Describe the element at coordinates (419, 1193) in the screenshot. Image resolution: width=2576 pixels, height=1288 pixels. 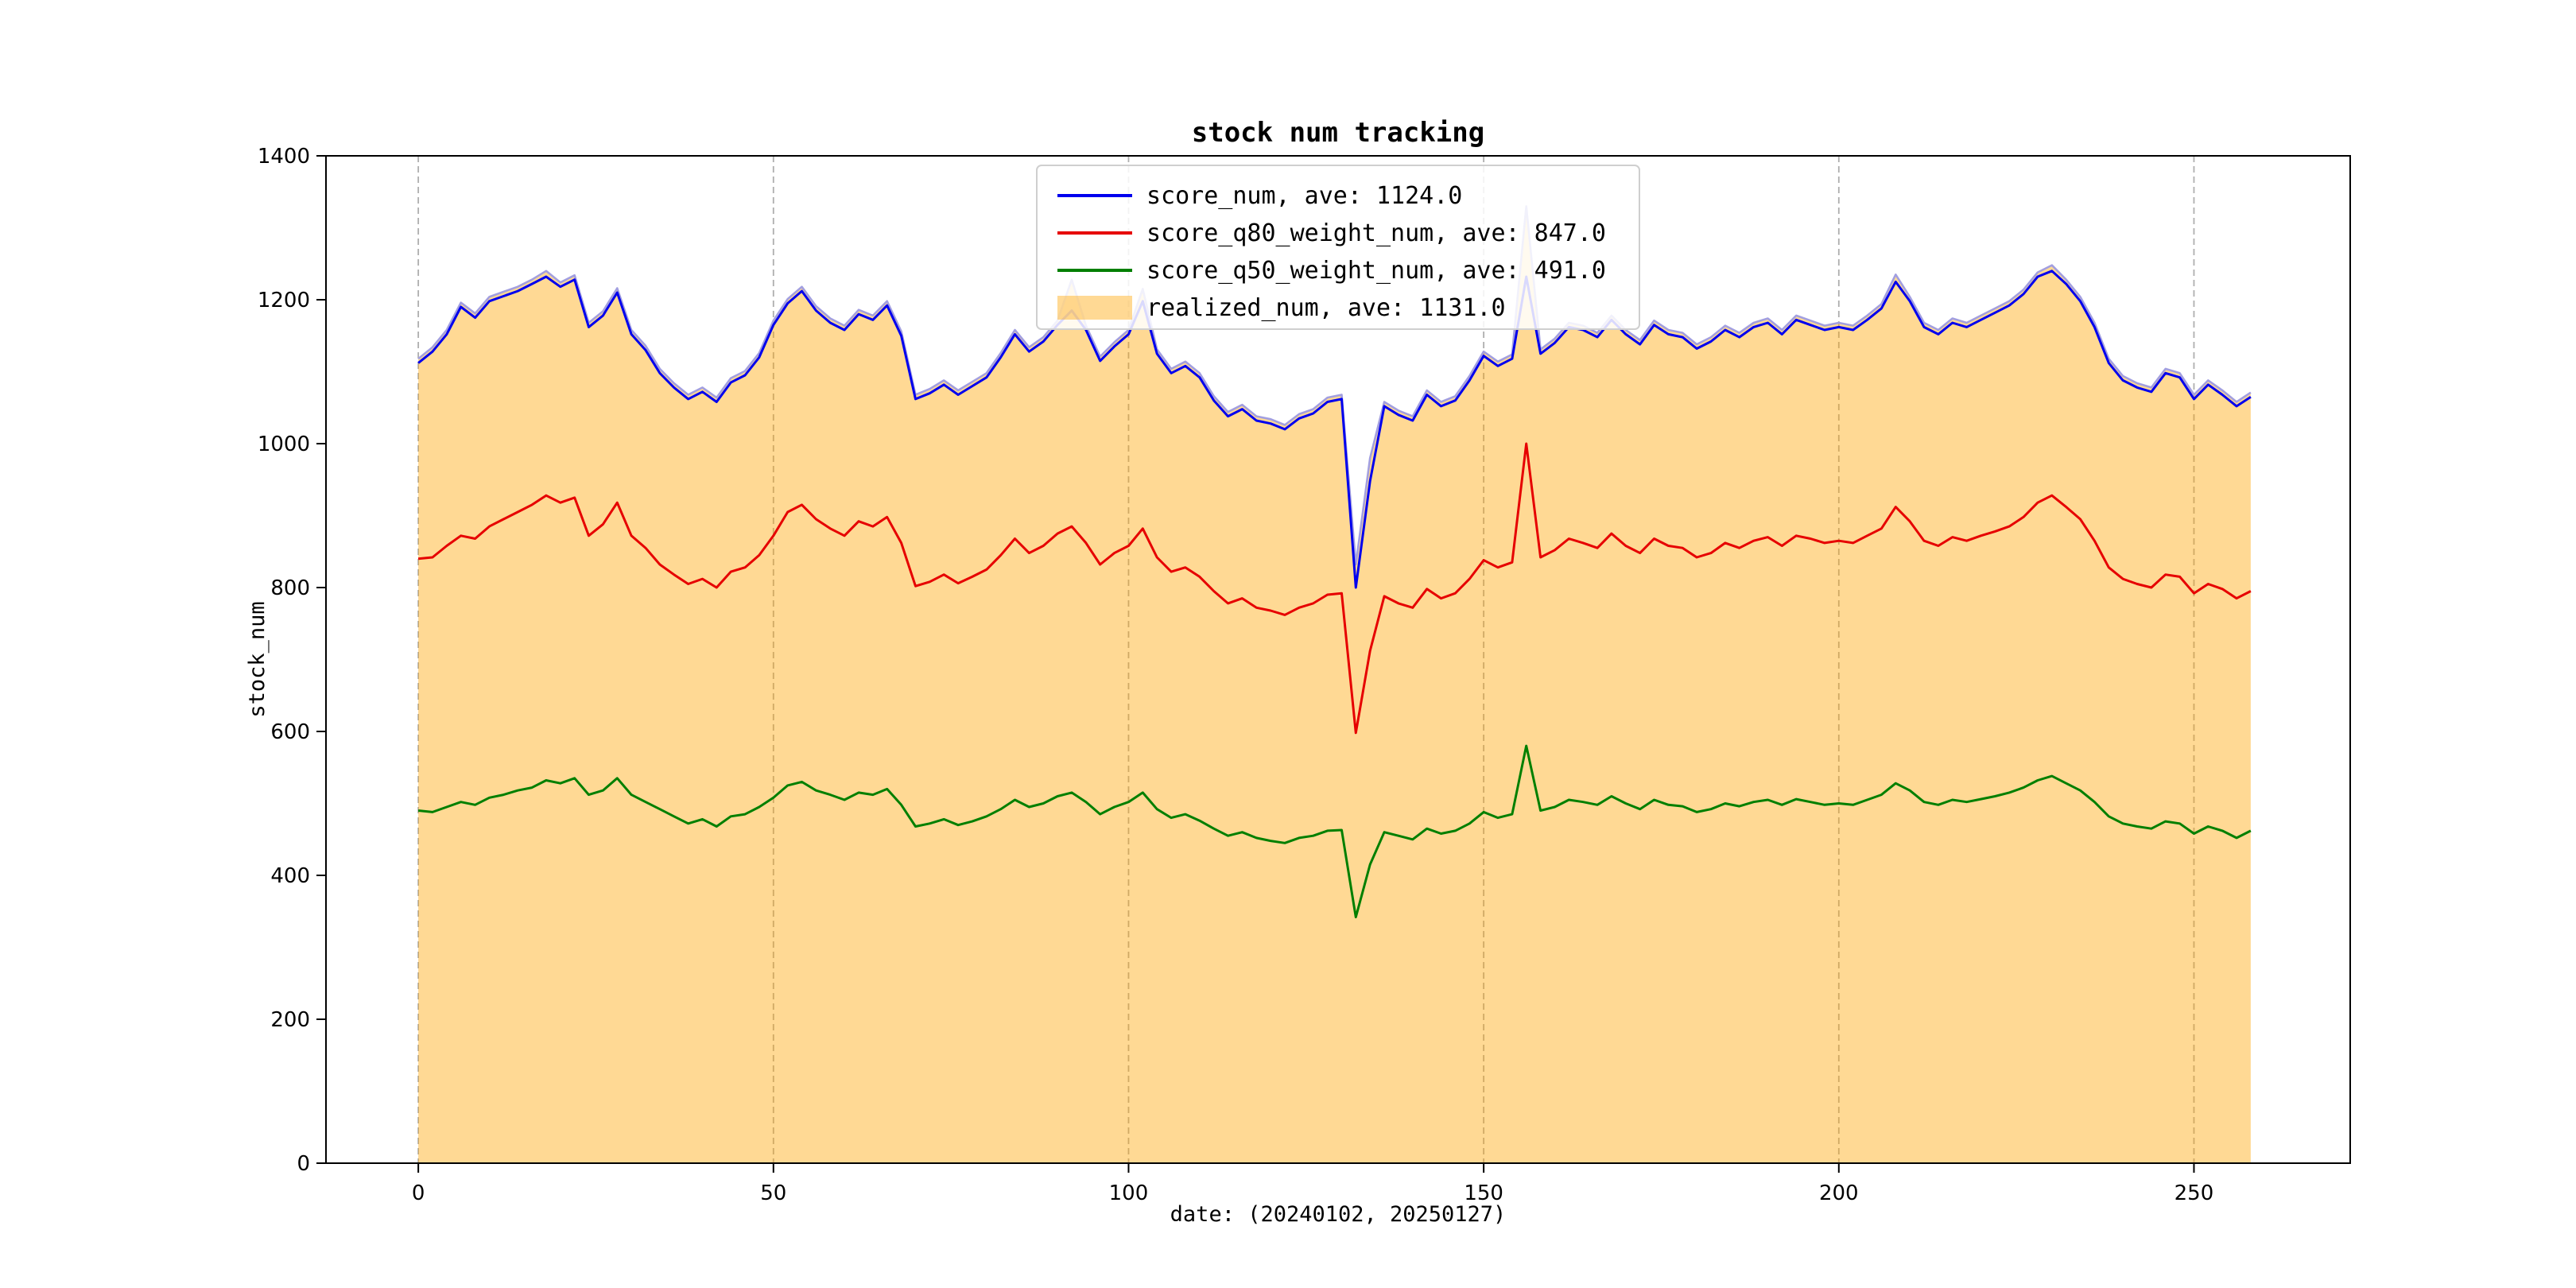
I see `x-tick-label-0: 0` at that location.